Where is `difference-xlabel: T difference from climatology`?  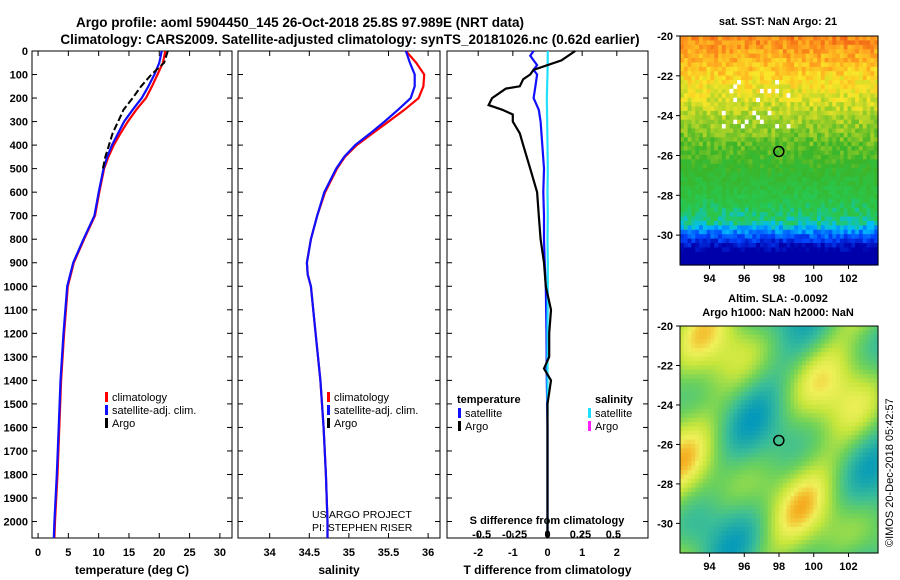
difference-xlabel: T difference from climatology is located at coordinates (547, 570).